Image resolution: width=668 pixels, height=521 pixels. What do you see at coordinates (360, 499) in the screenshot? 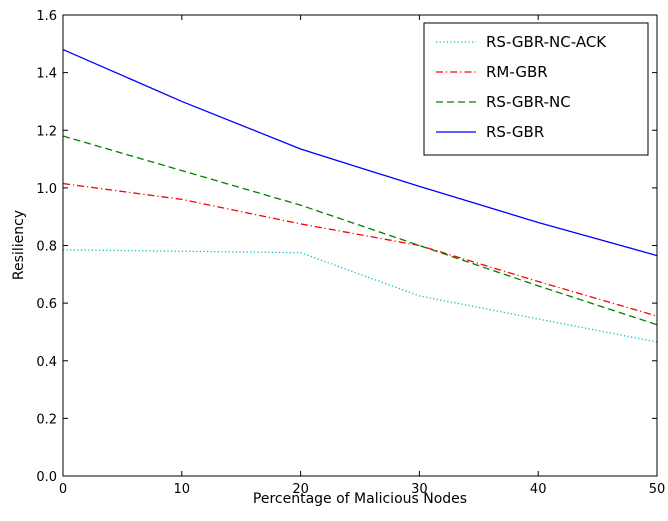
I see `x-axis-label: Percentage of Malicious Nodes` at bounding box center [360, 499].